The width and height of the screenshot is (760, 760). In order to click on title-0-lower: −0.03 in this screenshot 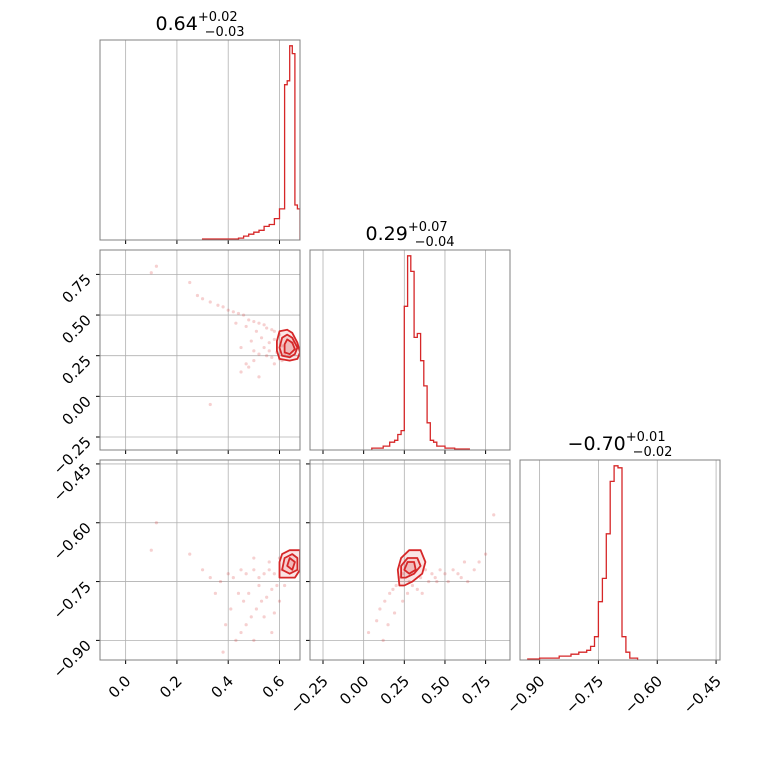, I will do `click(225, 32)`.